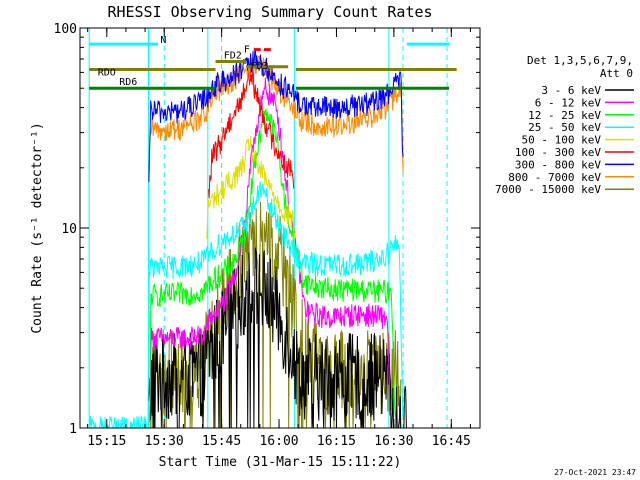 The image size is (640, 480). I want to click on x-tick-label: 16:15, so click(336, 441).